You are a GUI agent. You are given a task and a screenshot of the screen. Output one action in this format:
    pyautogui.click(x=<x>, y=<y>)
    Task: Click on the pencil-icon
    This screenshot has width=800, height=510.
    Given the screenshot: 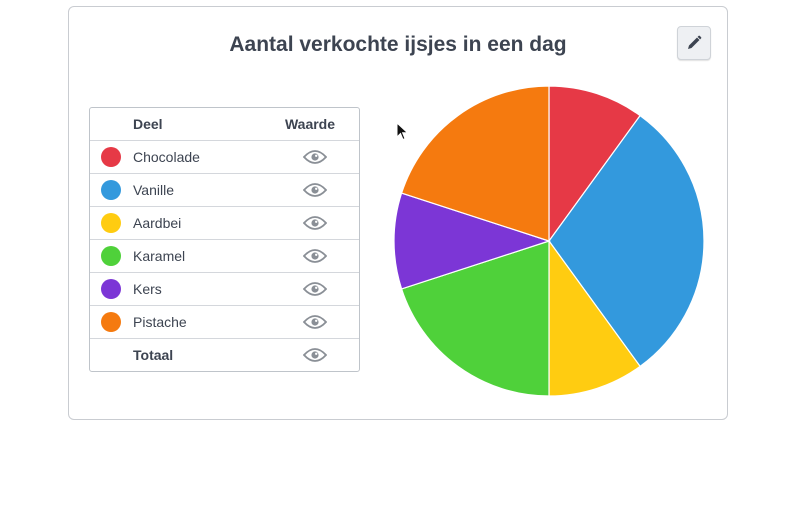 What is the action you would take?
    pyautogui.click(x=695, y=42)
    